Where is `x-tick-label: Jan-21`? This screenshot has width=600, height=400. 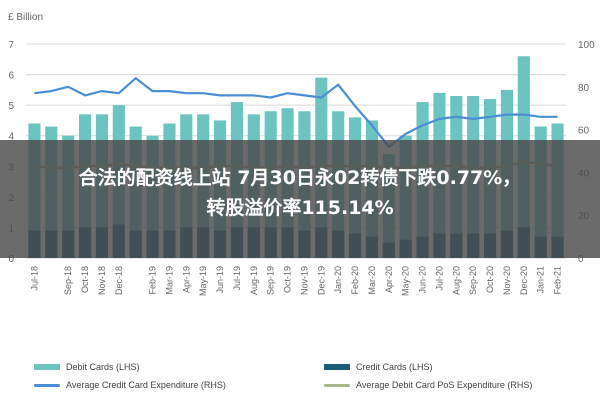
x-tick-label: Jan-21 is located at coordinates (541, 280).